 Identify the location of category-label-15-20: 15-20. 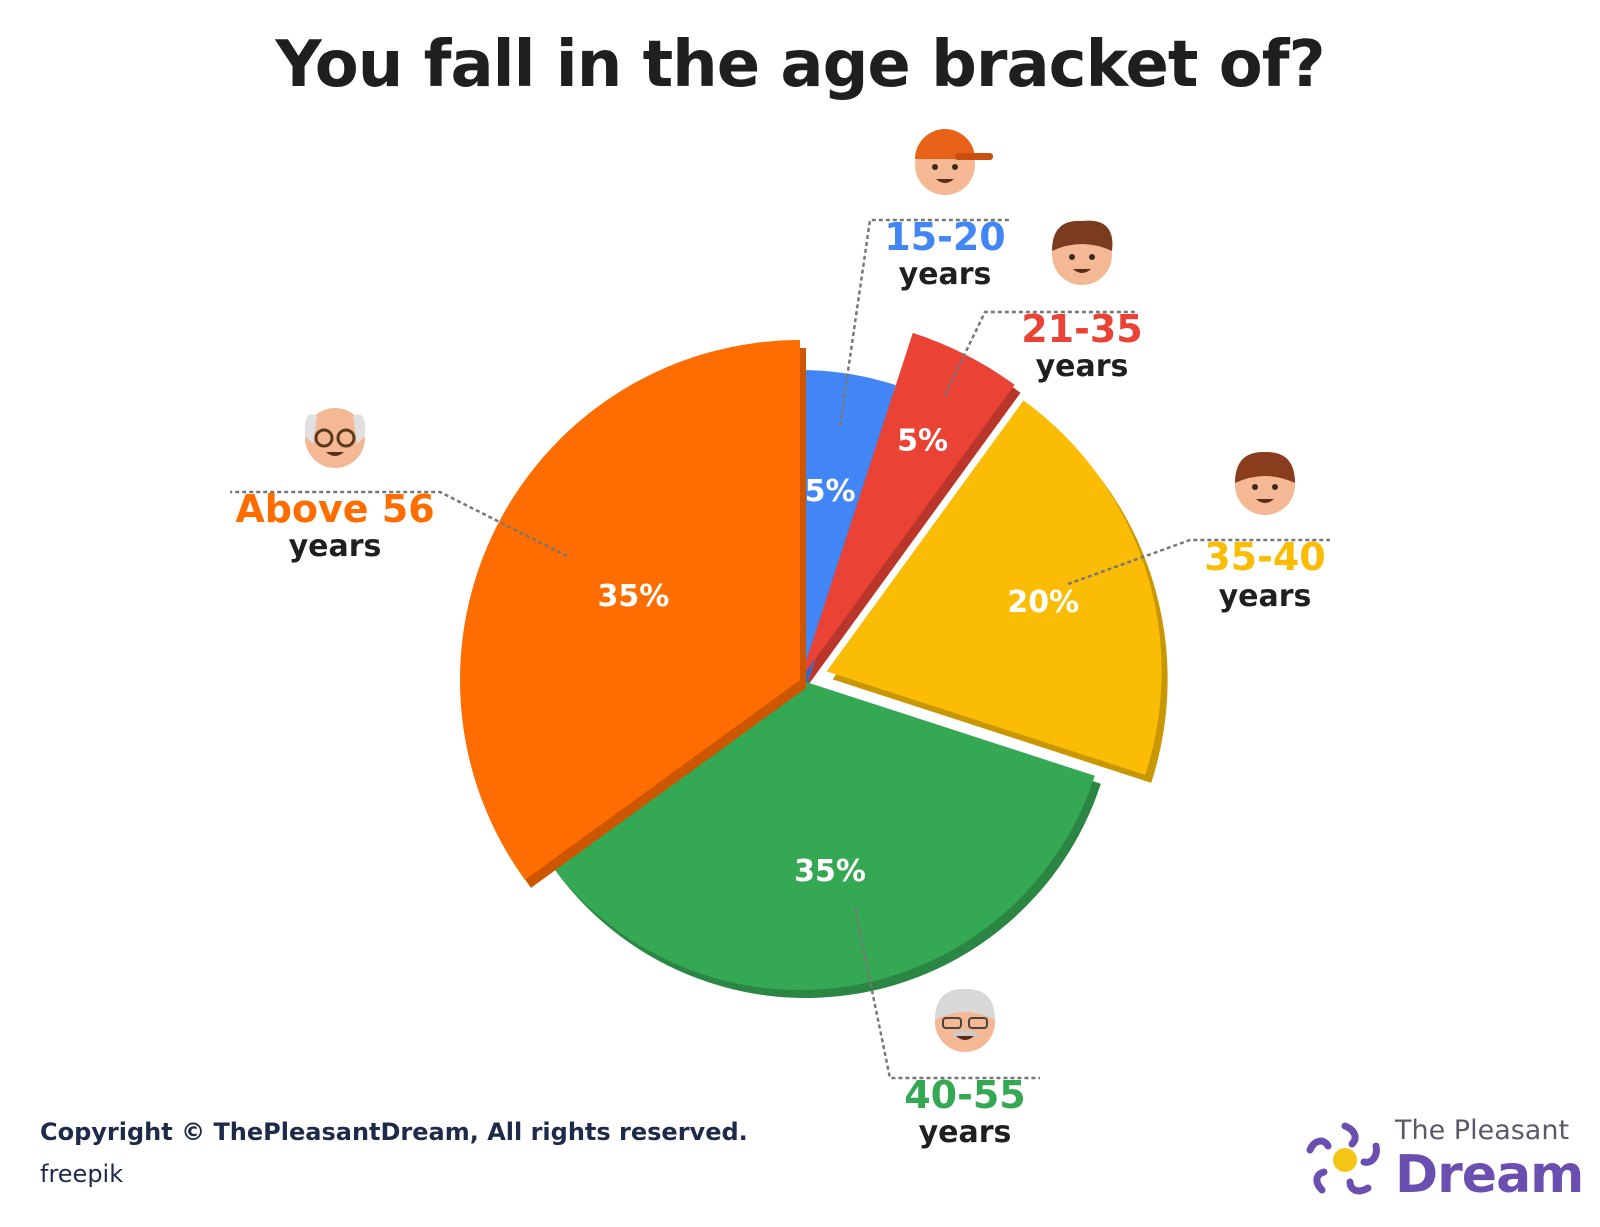
(945, 237).